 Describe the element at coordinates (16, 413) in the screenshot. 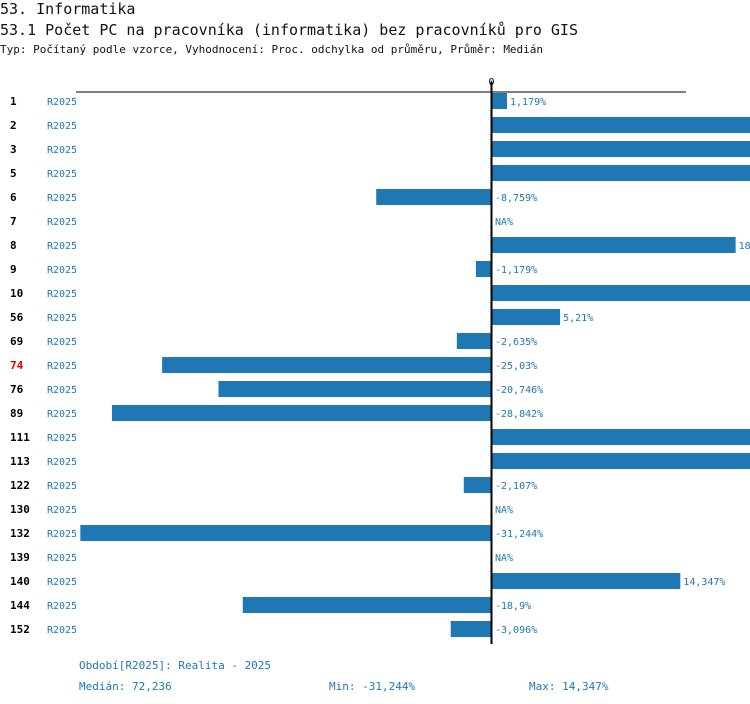

I see `row-id-label: 89` at that location.